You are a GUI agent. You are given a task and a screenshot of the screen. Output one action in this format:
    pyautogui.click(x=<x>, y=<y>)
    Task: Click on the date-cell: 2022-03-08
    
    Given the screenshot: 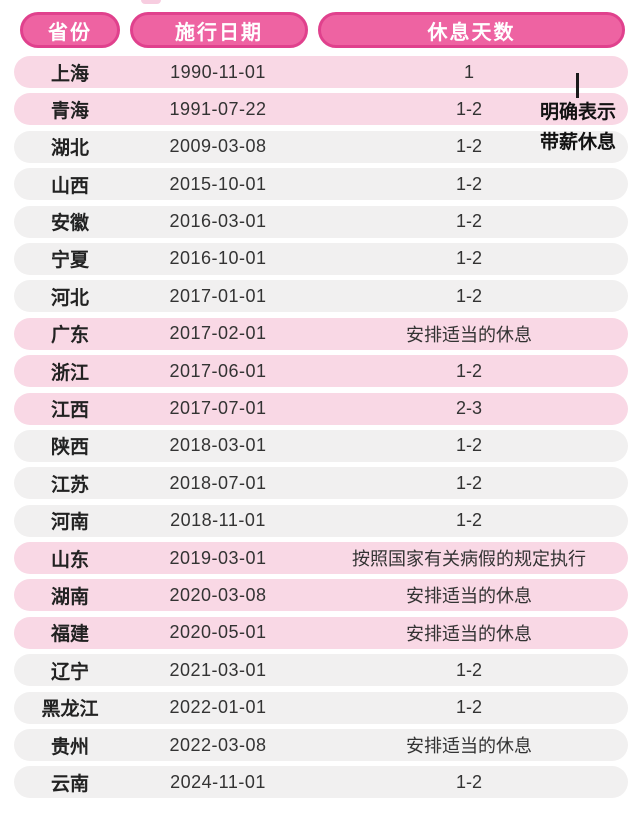 What is the action you would take?
    pyautogui.click(x=218, y=744)
    